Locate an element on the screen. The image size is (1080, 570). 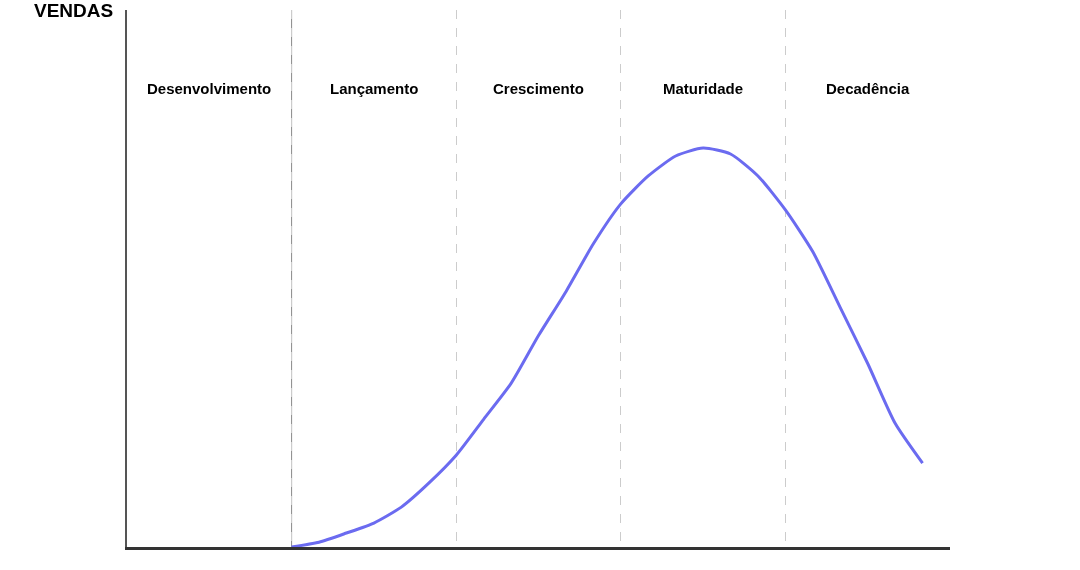
text: Desenvolvimento is located at coordinates (209, 88).